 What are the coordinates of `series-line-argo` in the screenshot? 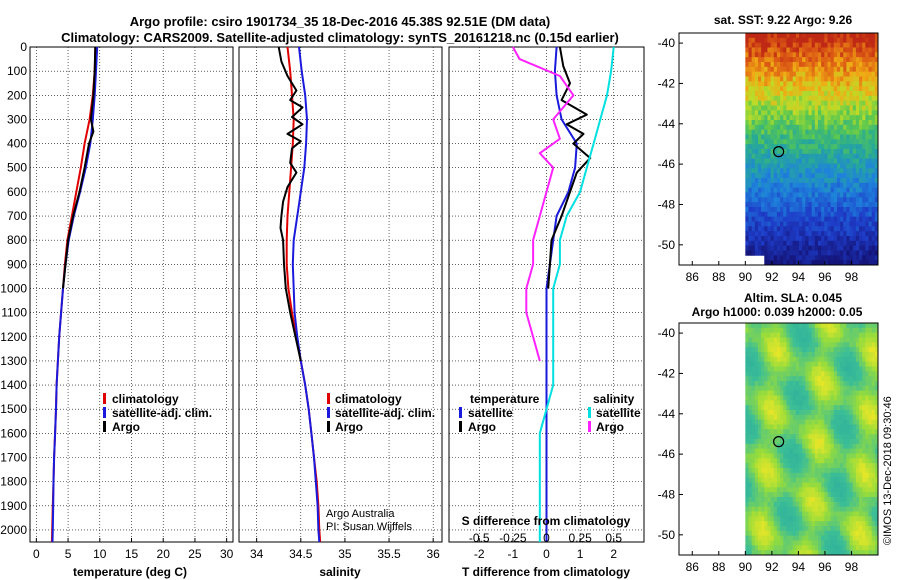 It's located at (290, 204).